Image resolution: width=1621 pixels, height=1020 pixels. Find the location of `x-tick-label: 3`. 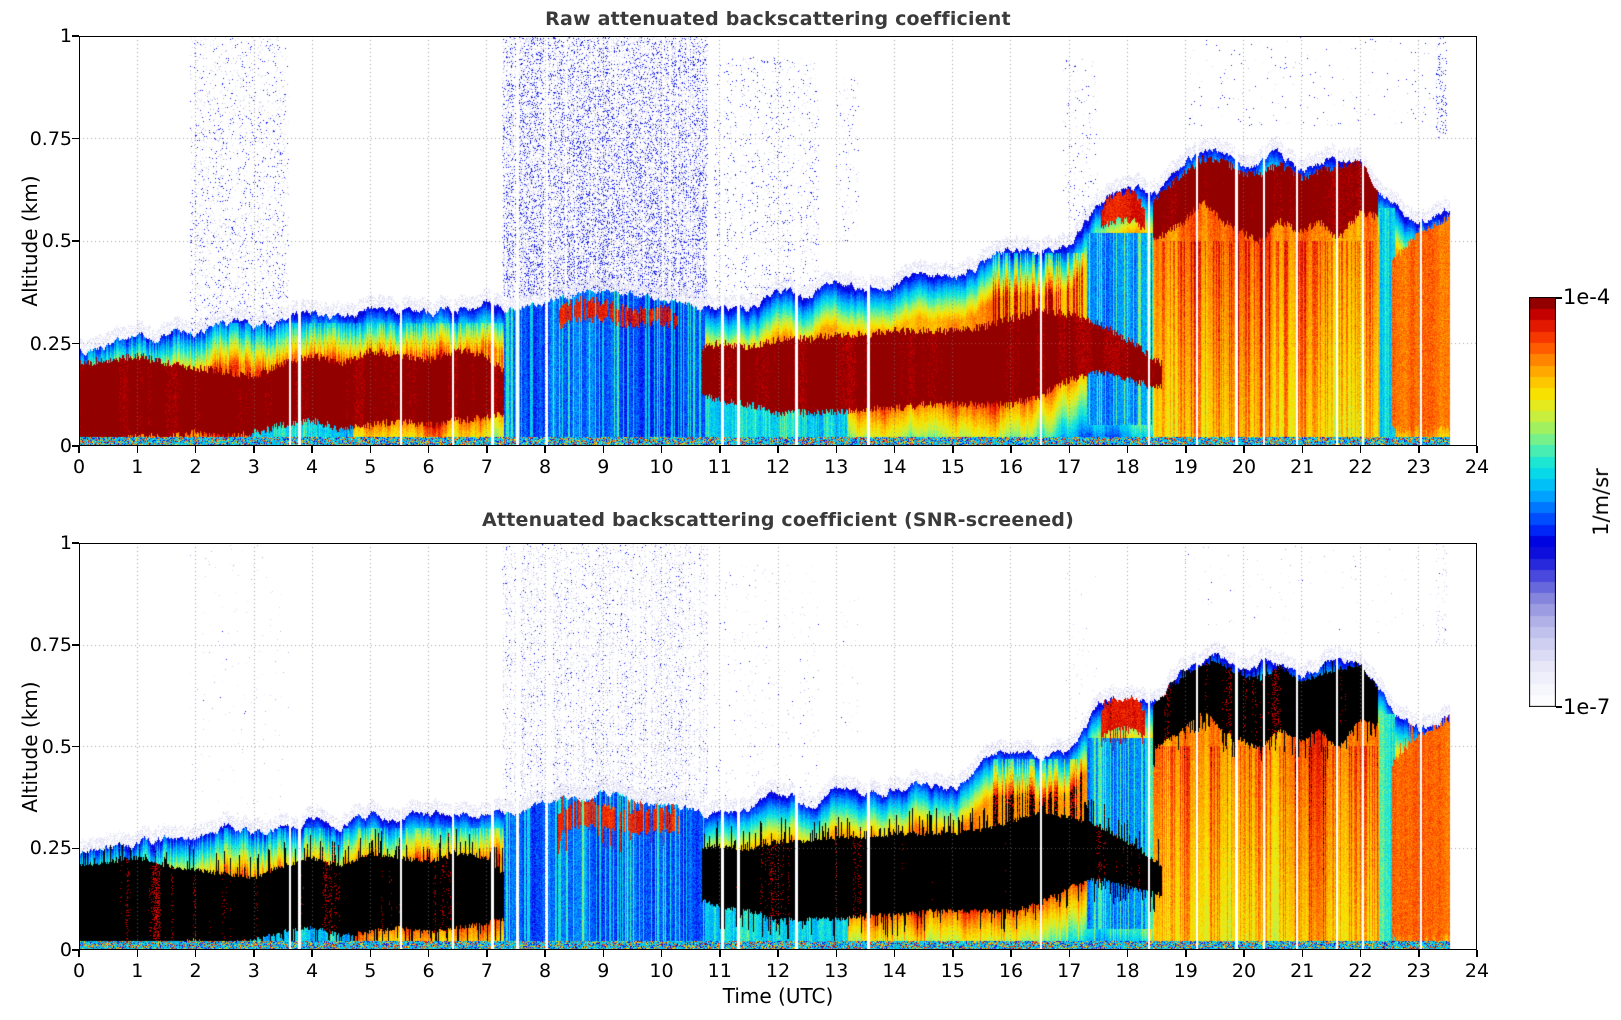

x-tick-label: 3 is located at coordinates (253, 971).